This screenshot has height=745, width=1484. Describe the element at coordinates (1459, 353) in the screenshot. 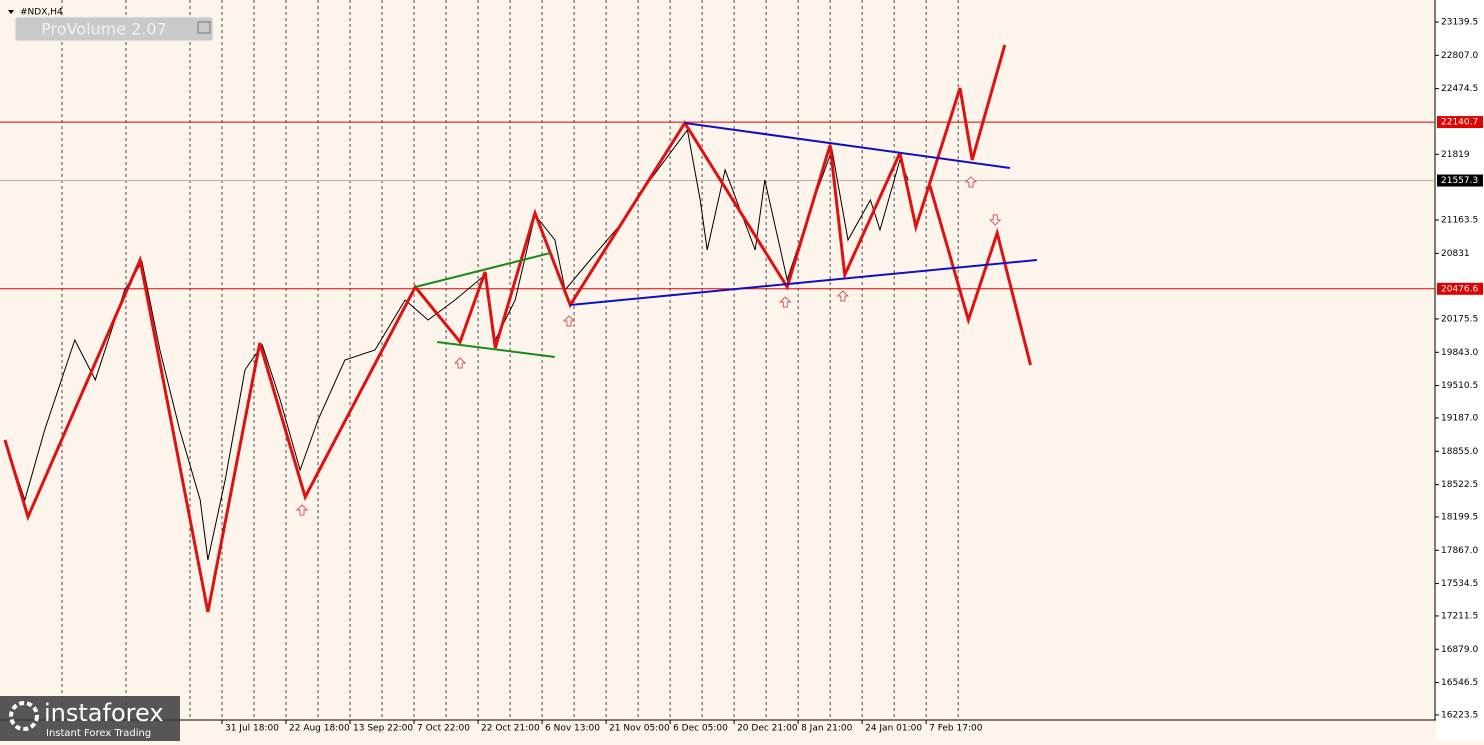

I see `y-tick-label: 19843.0` at that location.